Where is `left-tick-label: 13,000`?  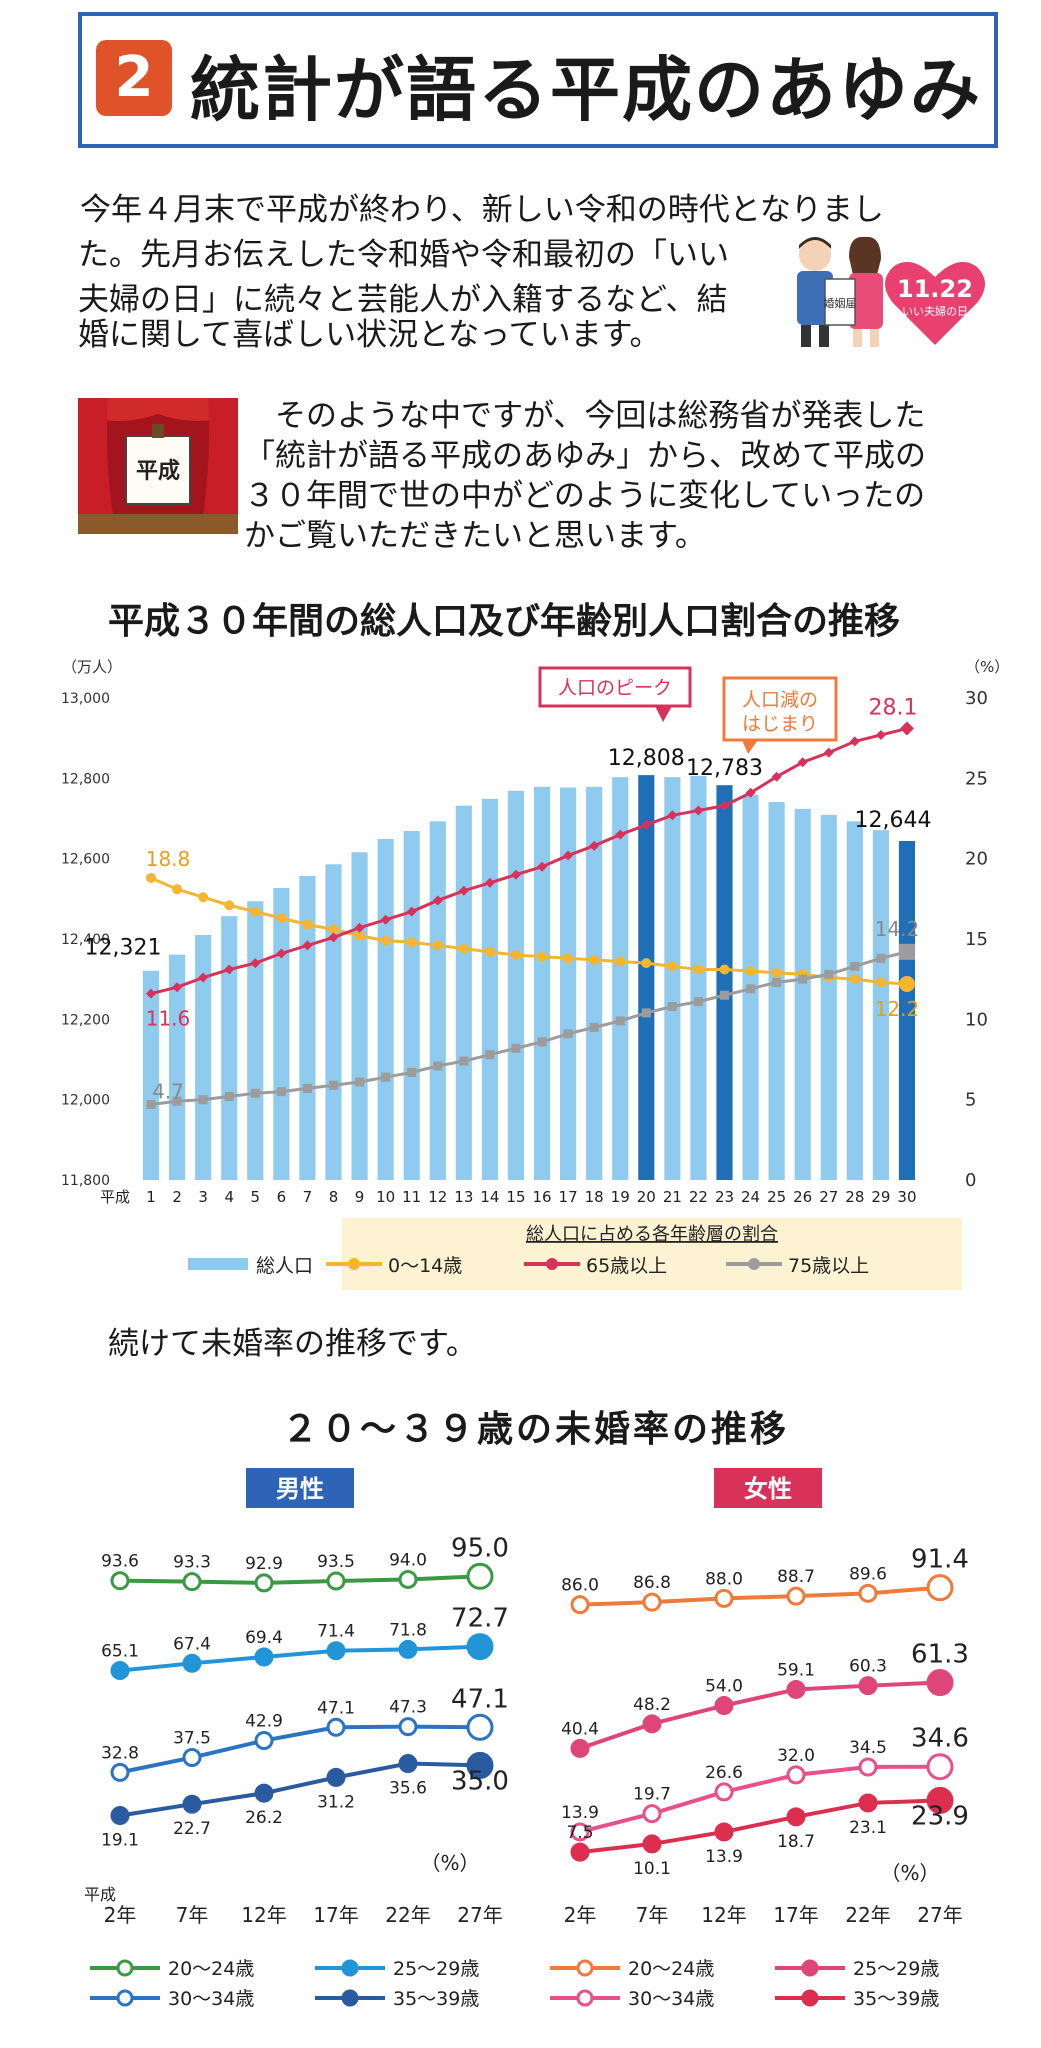
left-tick-label: 13,000 is located at coordinates (85, 699).